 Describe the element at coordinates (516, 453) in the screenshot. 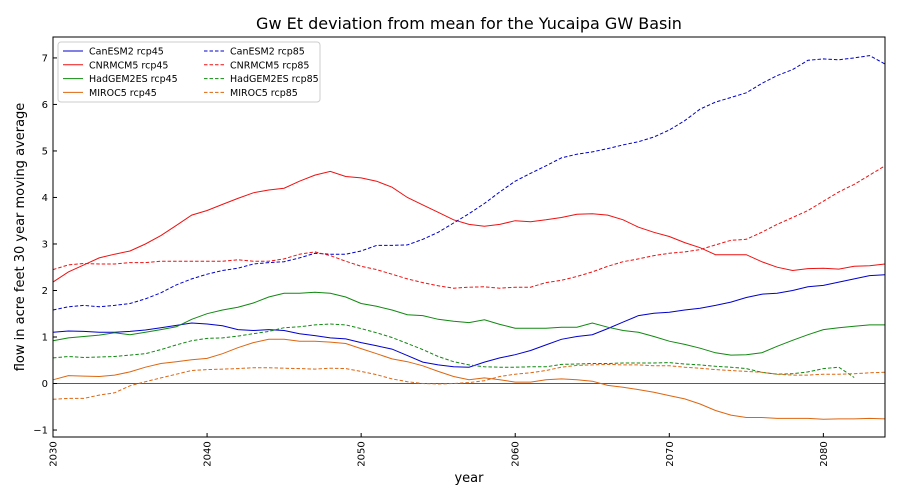

I see `x-tick-label: 2060` at that location.